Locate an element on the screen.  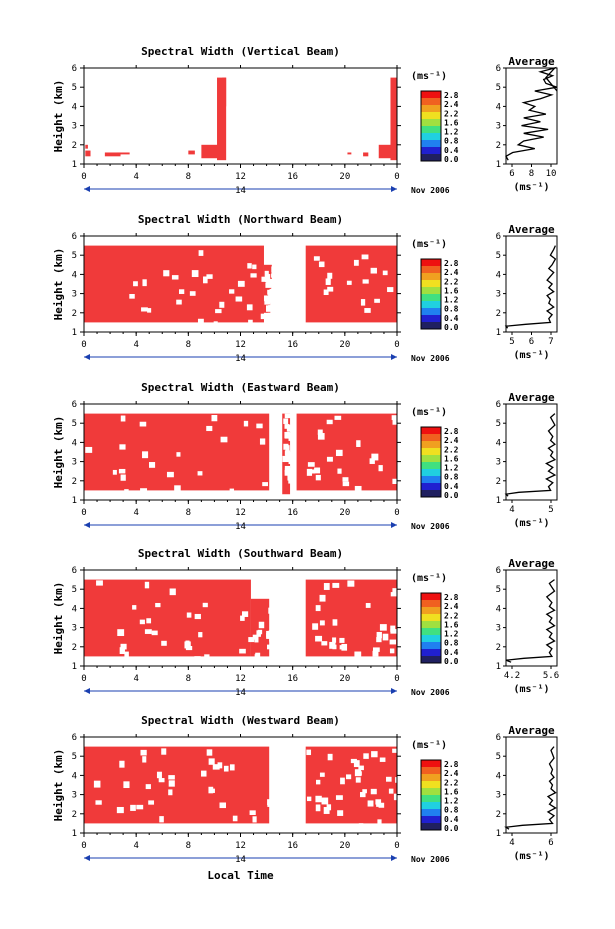
colorbar-tick-label: 2.2 is located at coordinates (451, 615).